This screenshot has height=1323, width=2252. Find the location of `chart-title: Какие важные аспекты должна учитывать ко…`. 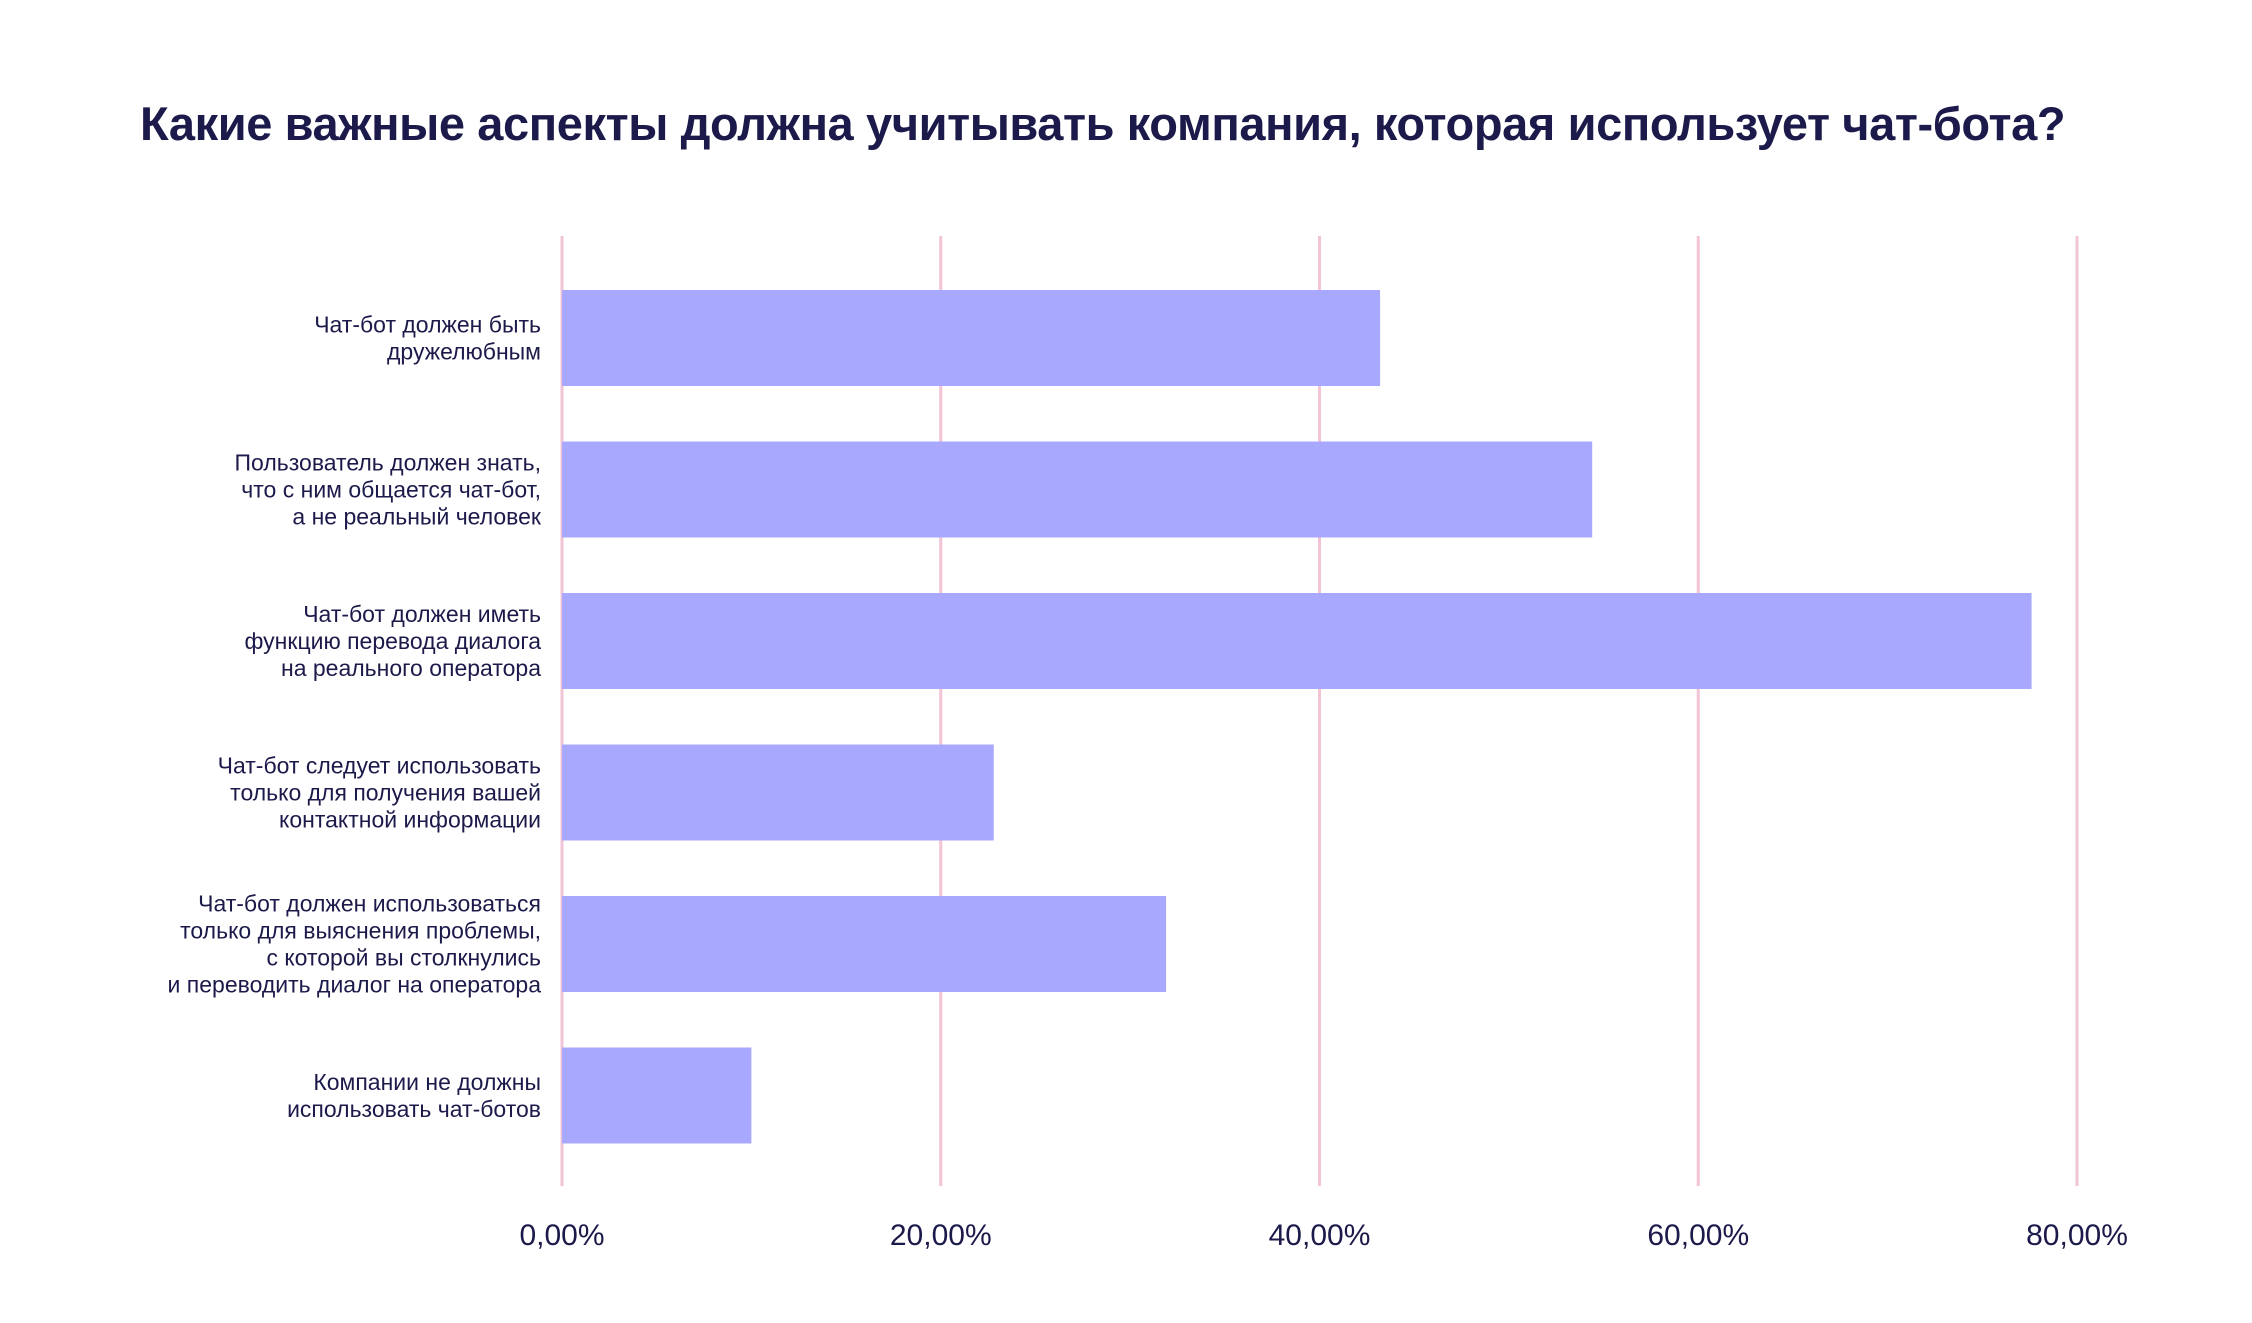

chart-title: Какие важные аспекты должна учитывать ко… is located at coordinates (1103, 123).